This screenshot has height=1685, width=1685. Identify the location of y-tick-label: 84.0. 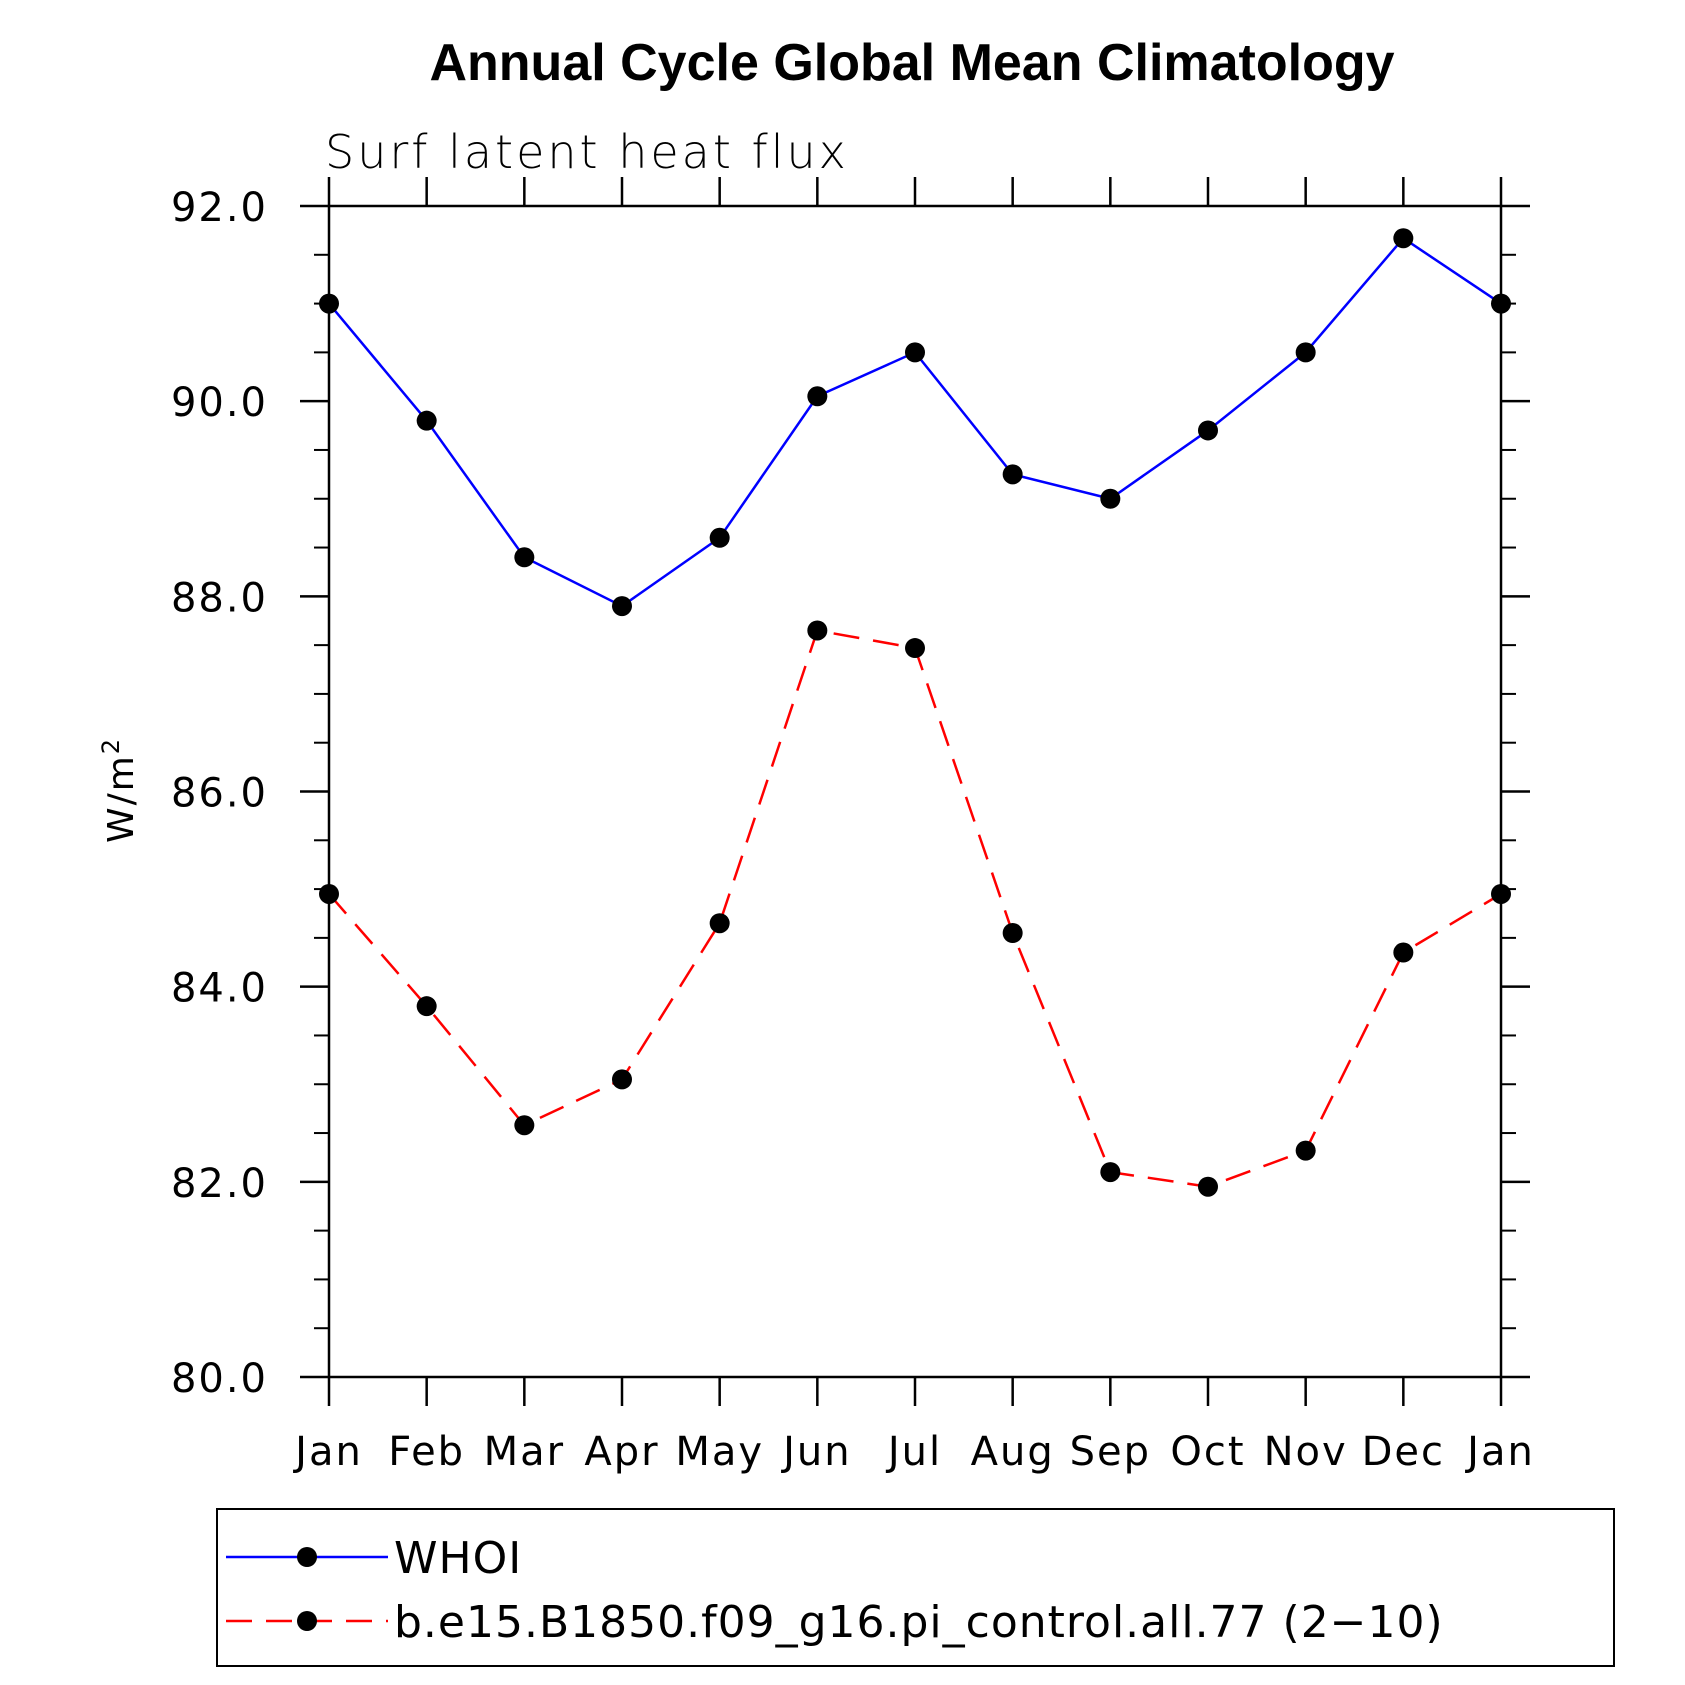
(219, 989).